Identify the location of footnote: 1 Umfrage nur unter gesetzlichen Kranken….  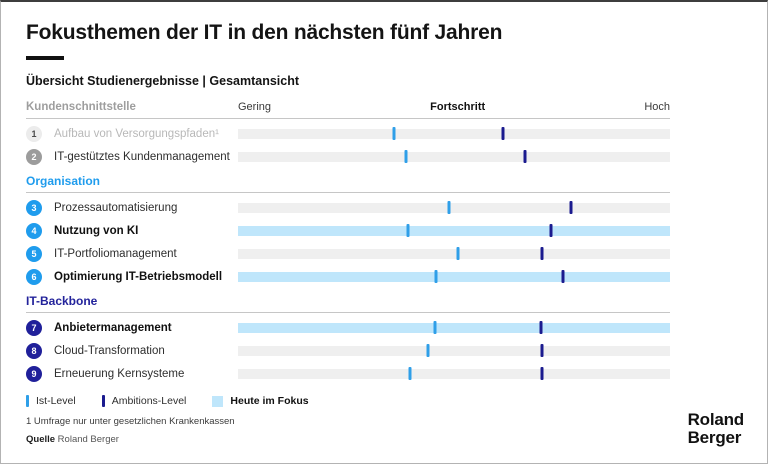
(130, 421).